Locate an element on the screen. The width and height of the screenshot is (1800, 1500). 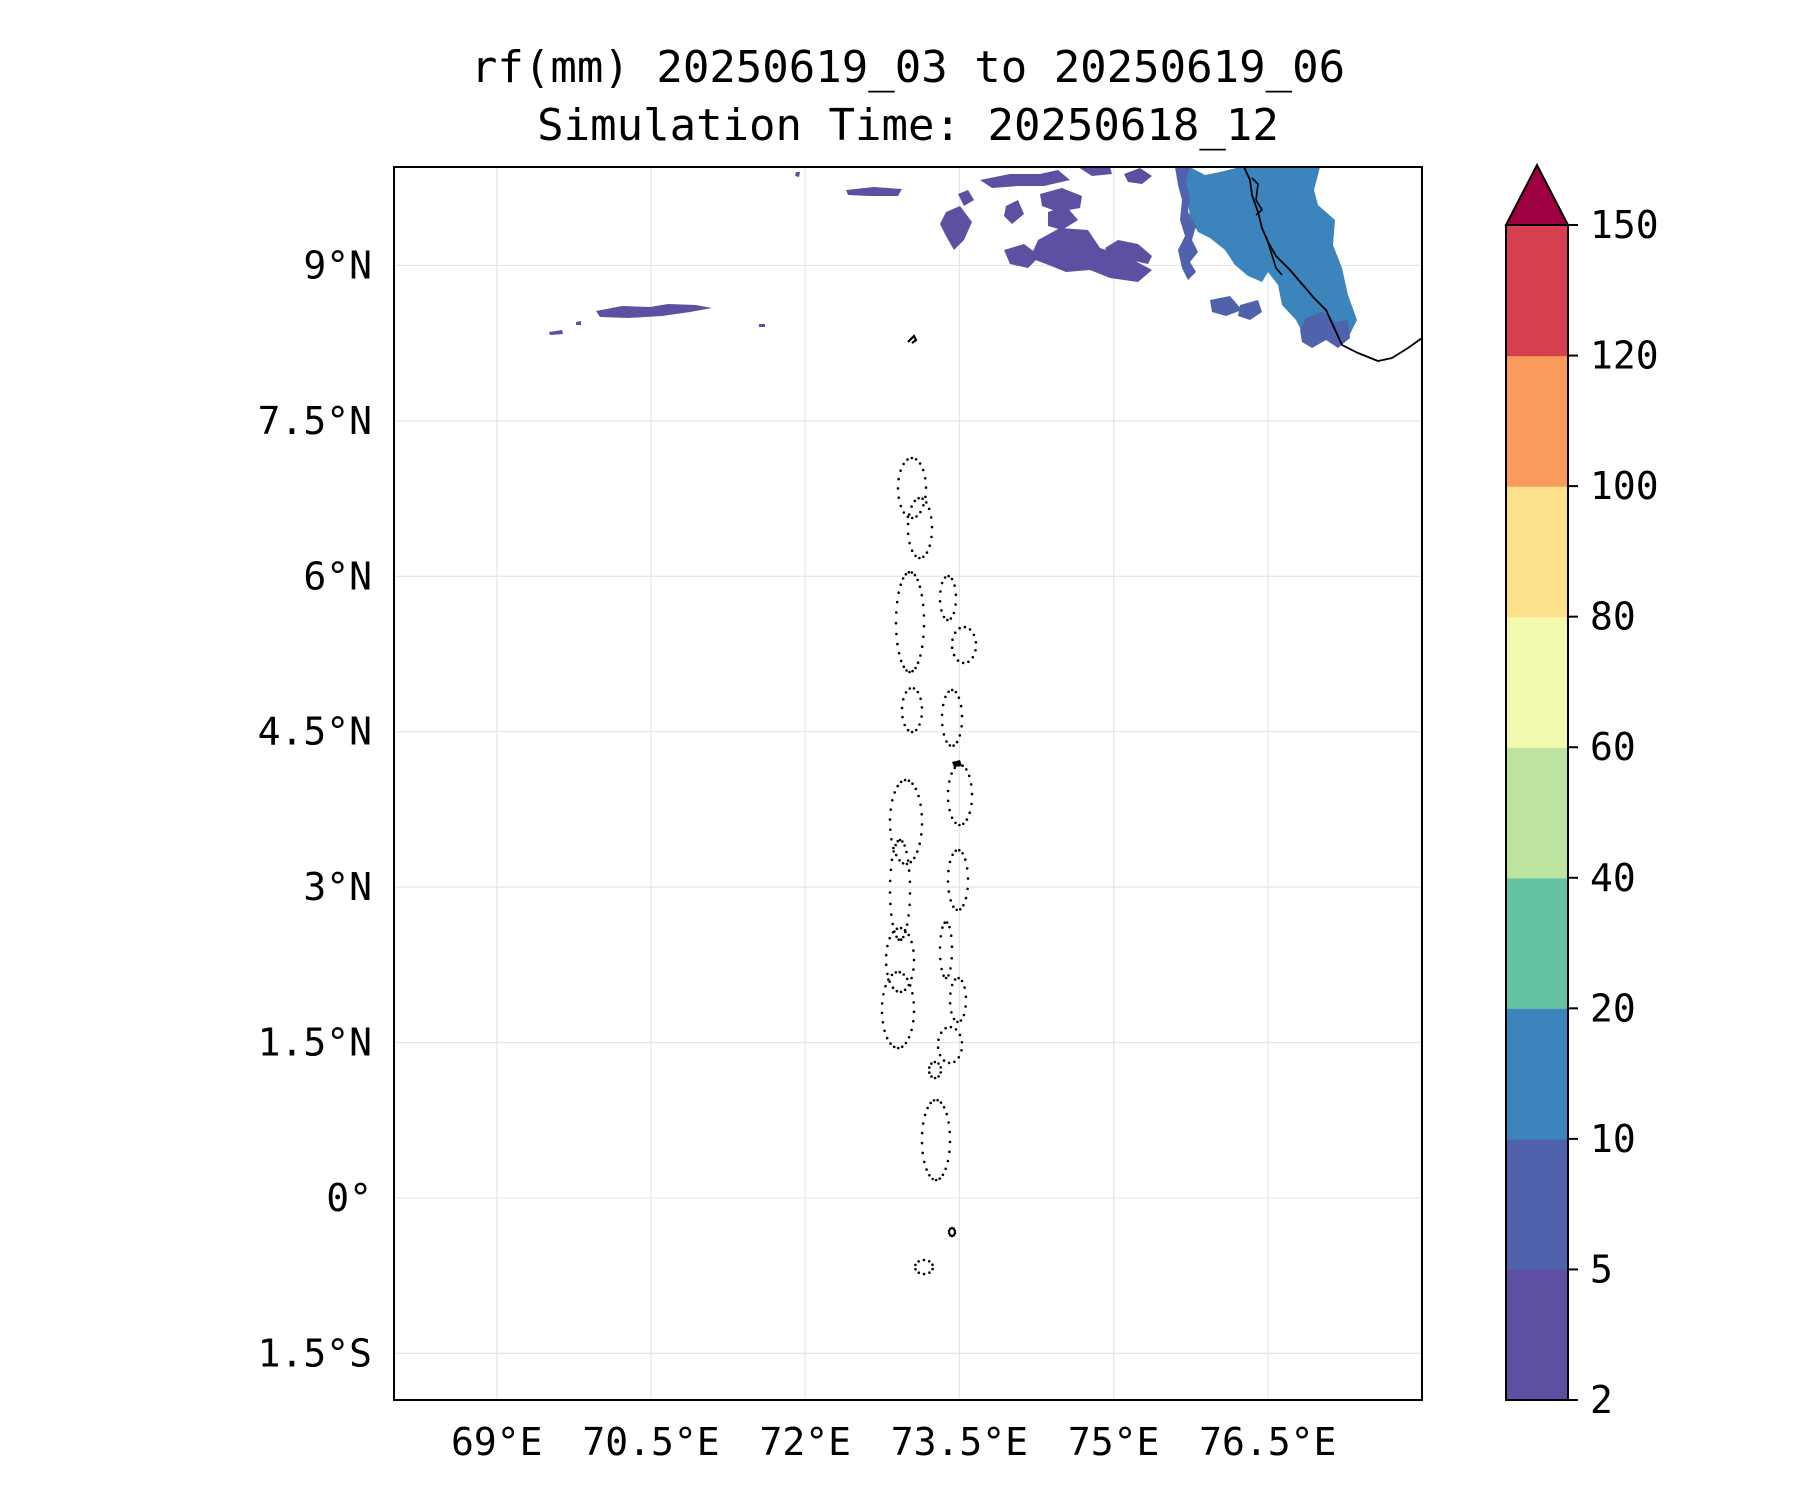
lat-tick-label: 9°N is located at coordinates (337, 265).